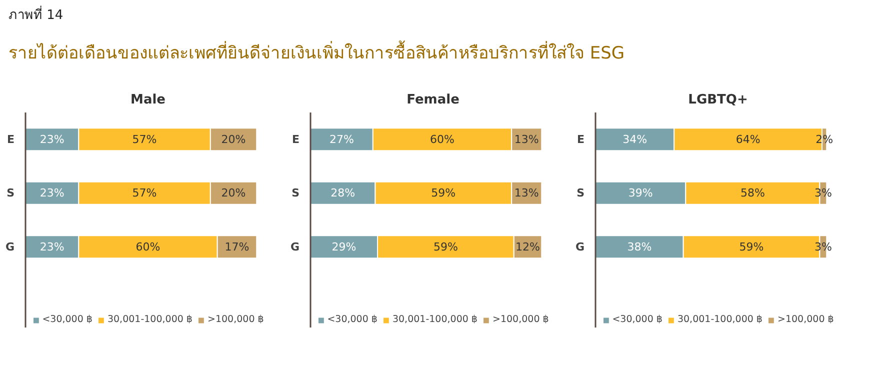 This screenshot has height=385, width=870. Describe the element at coordinates (528, 247) in the screenshot. I see `data-label: 12%` at that location.